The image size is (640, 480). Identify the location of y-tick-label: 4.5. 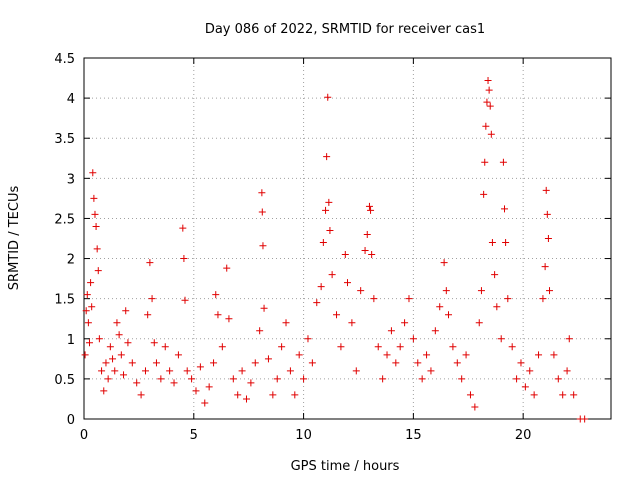
(64, 59).